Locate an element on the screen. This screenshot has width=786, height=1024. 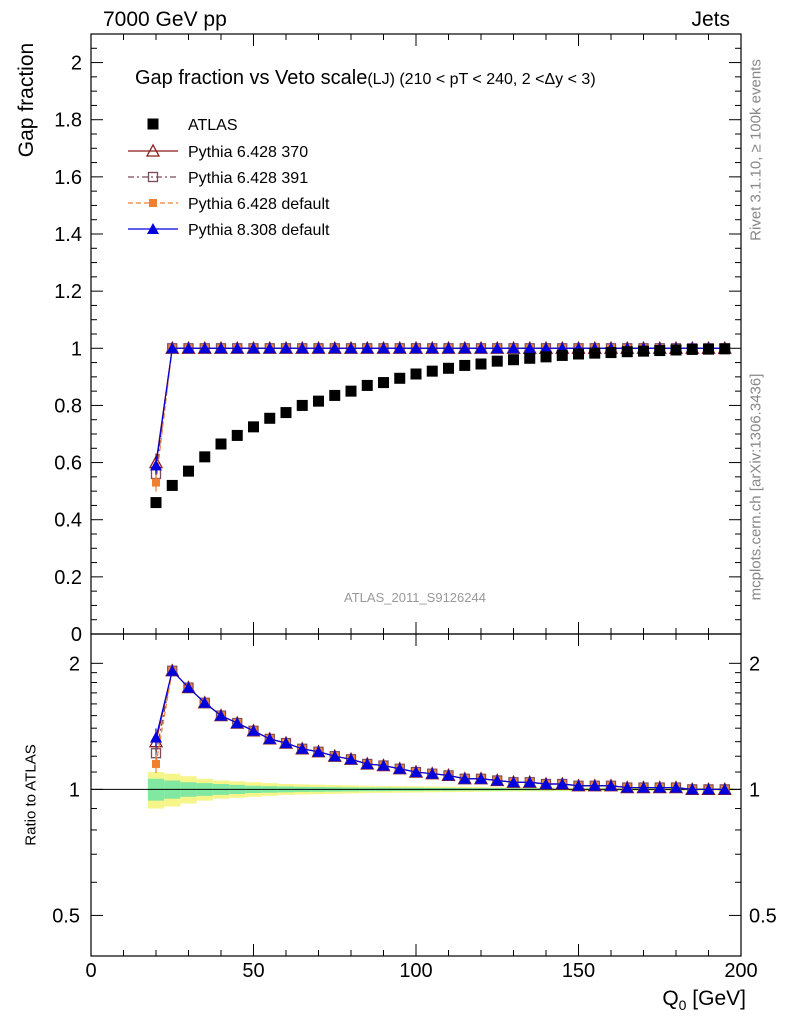
analysis-id-label: ATLAS_2011_S9126244 is located at coordinates (415, 597).